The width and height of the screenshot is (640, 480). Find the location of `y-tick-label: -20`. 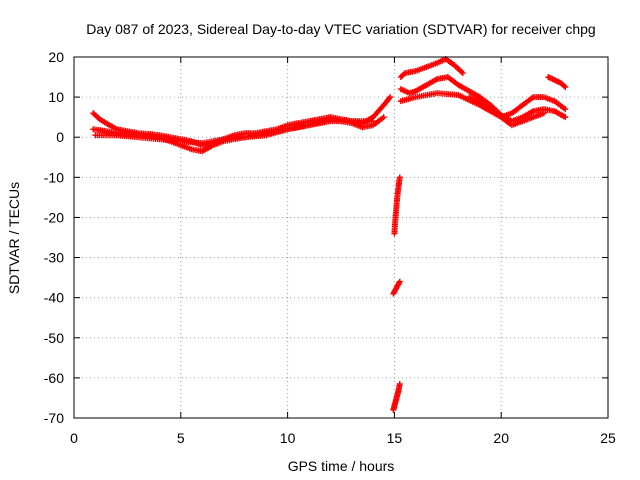

y-tick-label: -20 is located at coordinates (54, 217).